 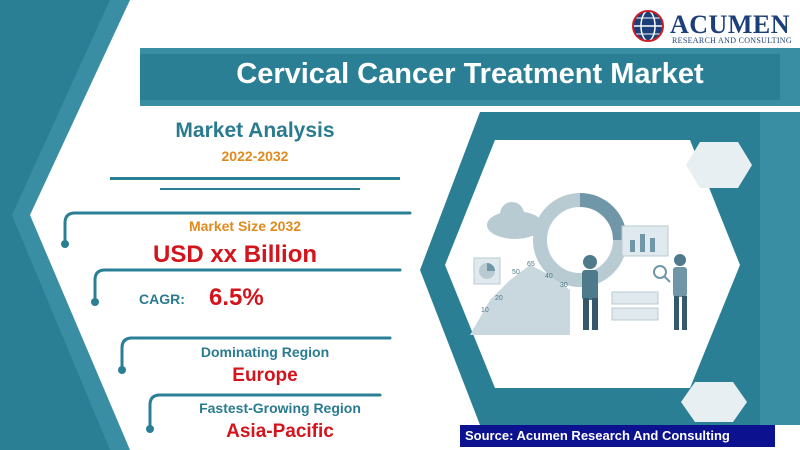 What do you see at coordinates (236, 297) in the screenshot?
I see `cagr-value: 6.5%` at bounding box center [236, 297].